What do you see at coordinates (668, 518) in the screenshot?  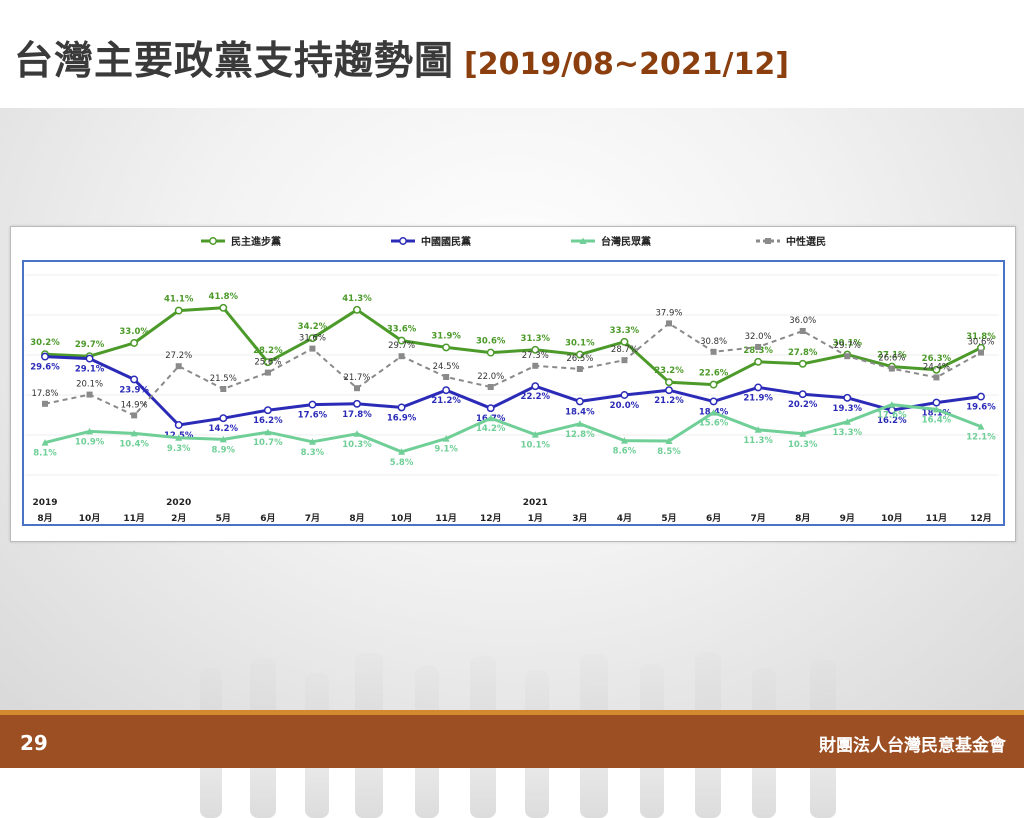 I see `x-tick-label: 5月` at bounding box center [668, 518].